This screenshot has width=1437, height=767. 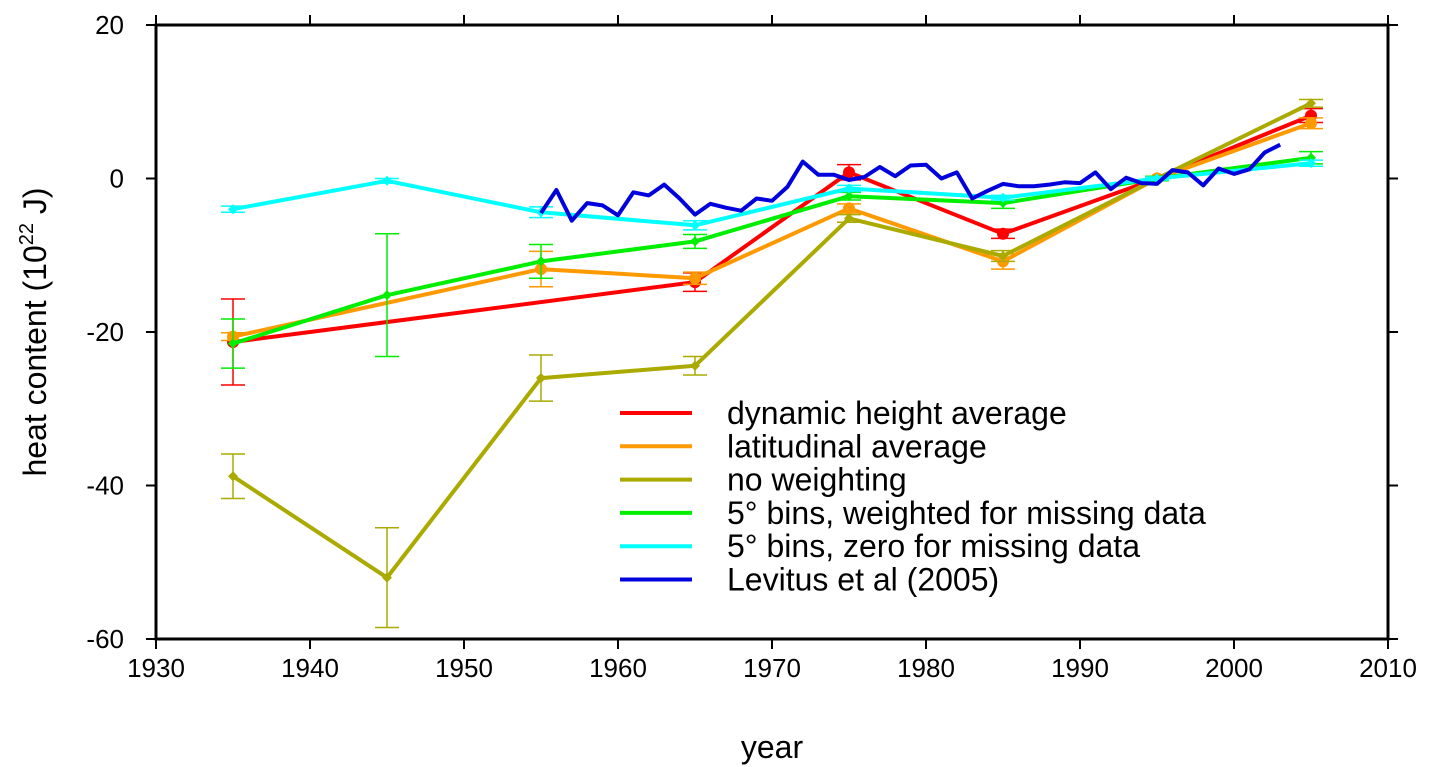 I want to click on y-tick-label: -20, so click(x=105, y=332).